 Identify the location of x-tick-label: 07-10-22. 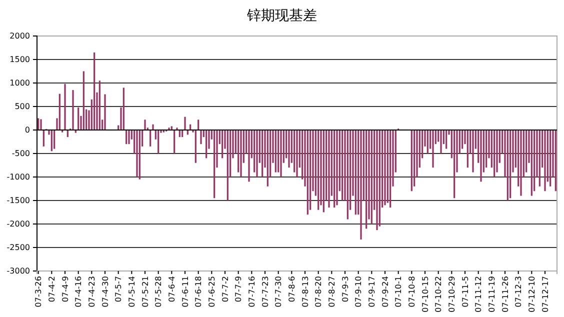
(439, 294).